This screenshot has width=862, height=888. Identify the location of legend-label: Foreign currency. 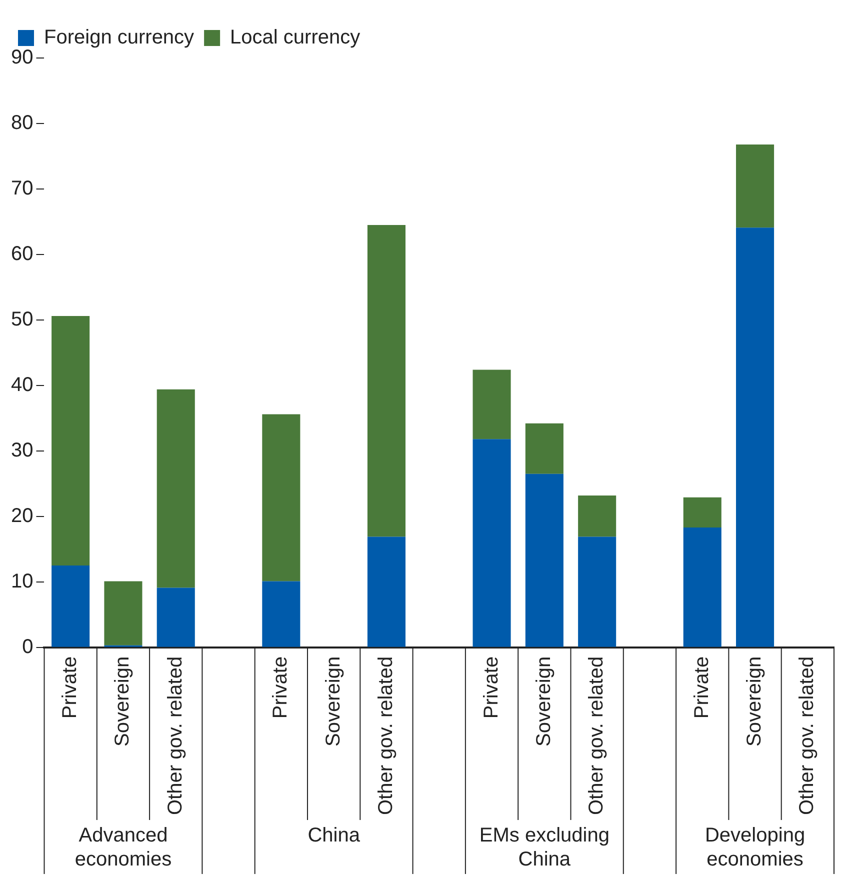
(119, 37).